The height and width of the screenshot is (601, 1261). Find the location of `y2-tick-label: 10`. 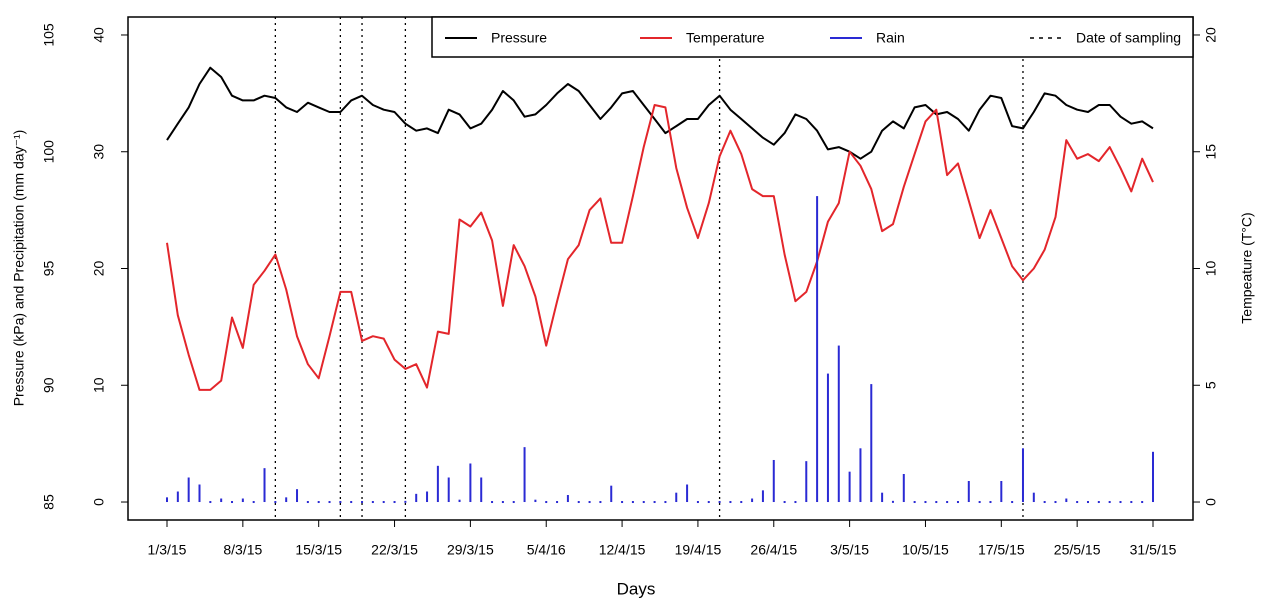

y2-tick-label: 10 is located at coordinates (1211, 269).